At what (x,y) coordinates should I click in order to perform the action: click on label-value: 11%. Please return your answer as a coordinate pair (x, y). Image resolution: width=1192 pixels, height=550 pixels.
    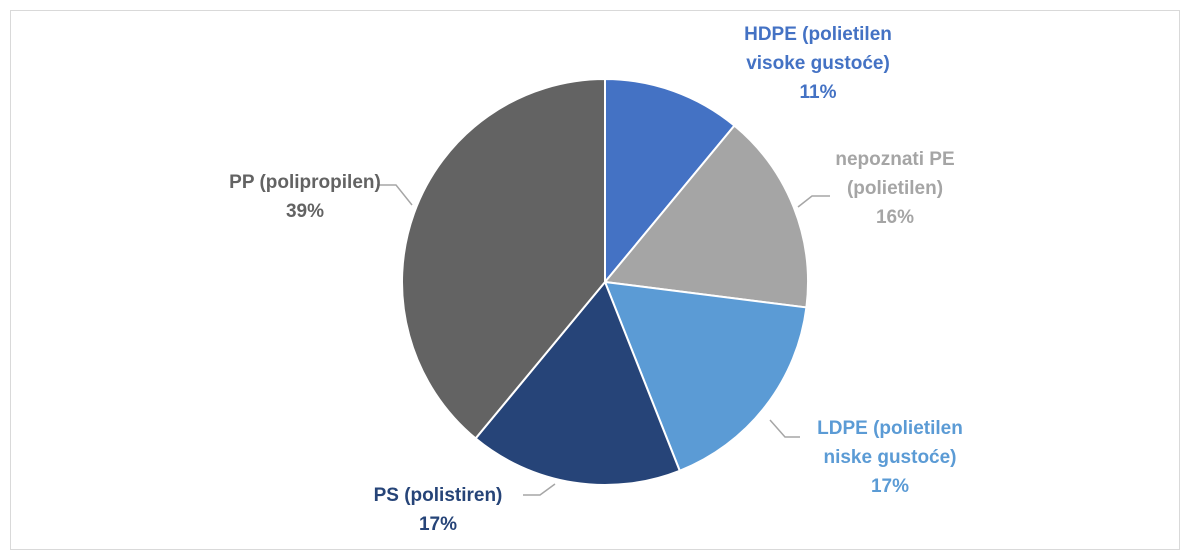
    Looking at the image, I should click on (818, 92).